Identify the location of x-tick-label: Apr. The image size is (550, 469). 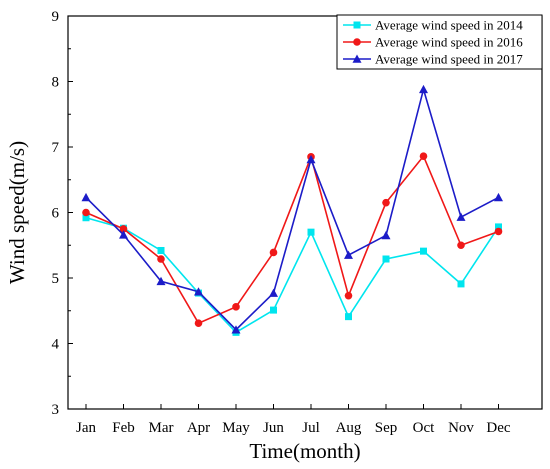
(198, 428).